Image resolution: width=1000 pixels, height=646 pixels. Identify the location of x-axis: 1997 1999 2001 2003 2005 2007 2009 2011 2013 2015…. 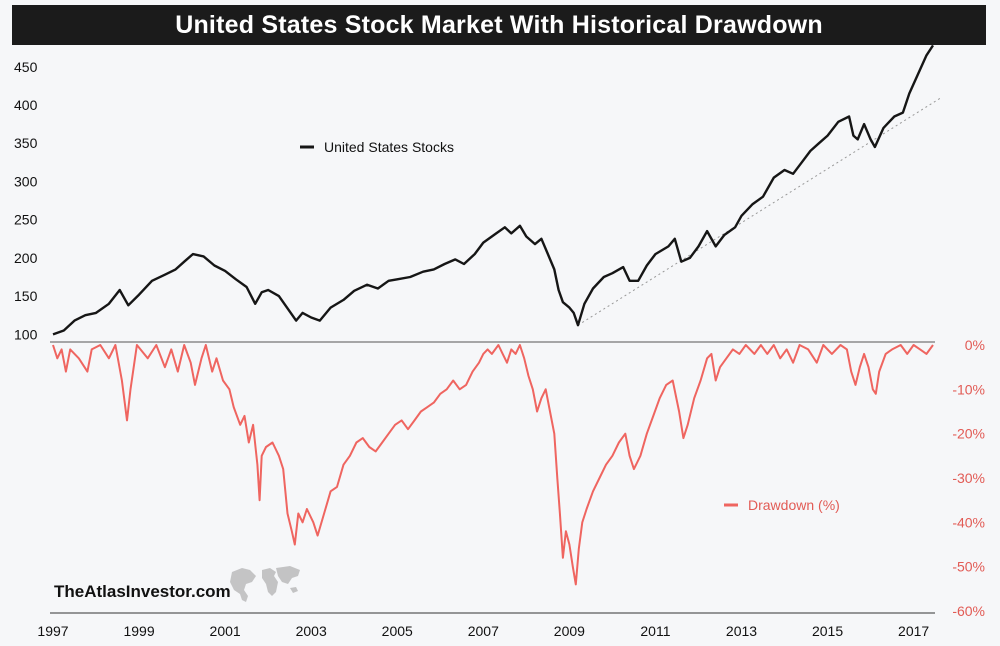
(483, 631).